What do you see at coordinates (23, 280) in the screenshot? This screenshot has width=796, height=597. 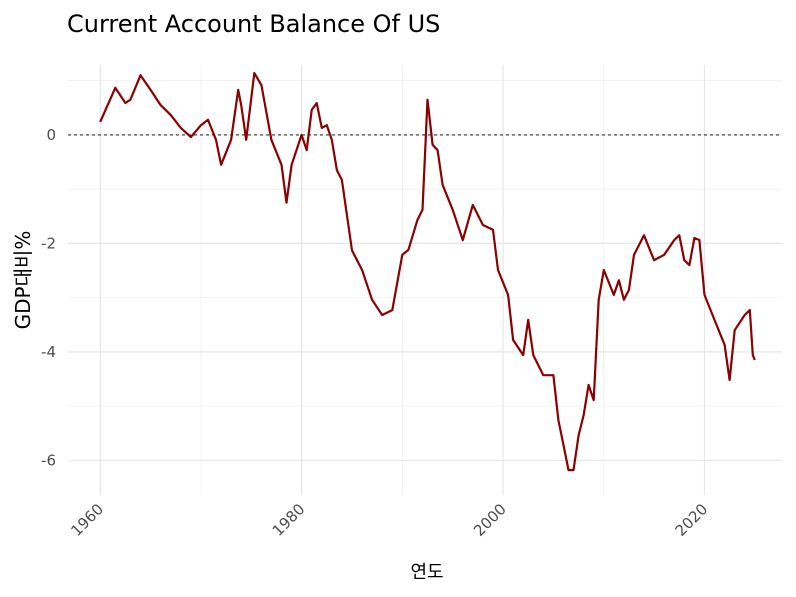 I see `y-axis-label: GDP대비%` at bounding box center [23, 280].